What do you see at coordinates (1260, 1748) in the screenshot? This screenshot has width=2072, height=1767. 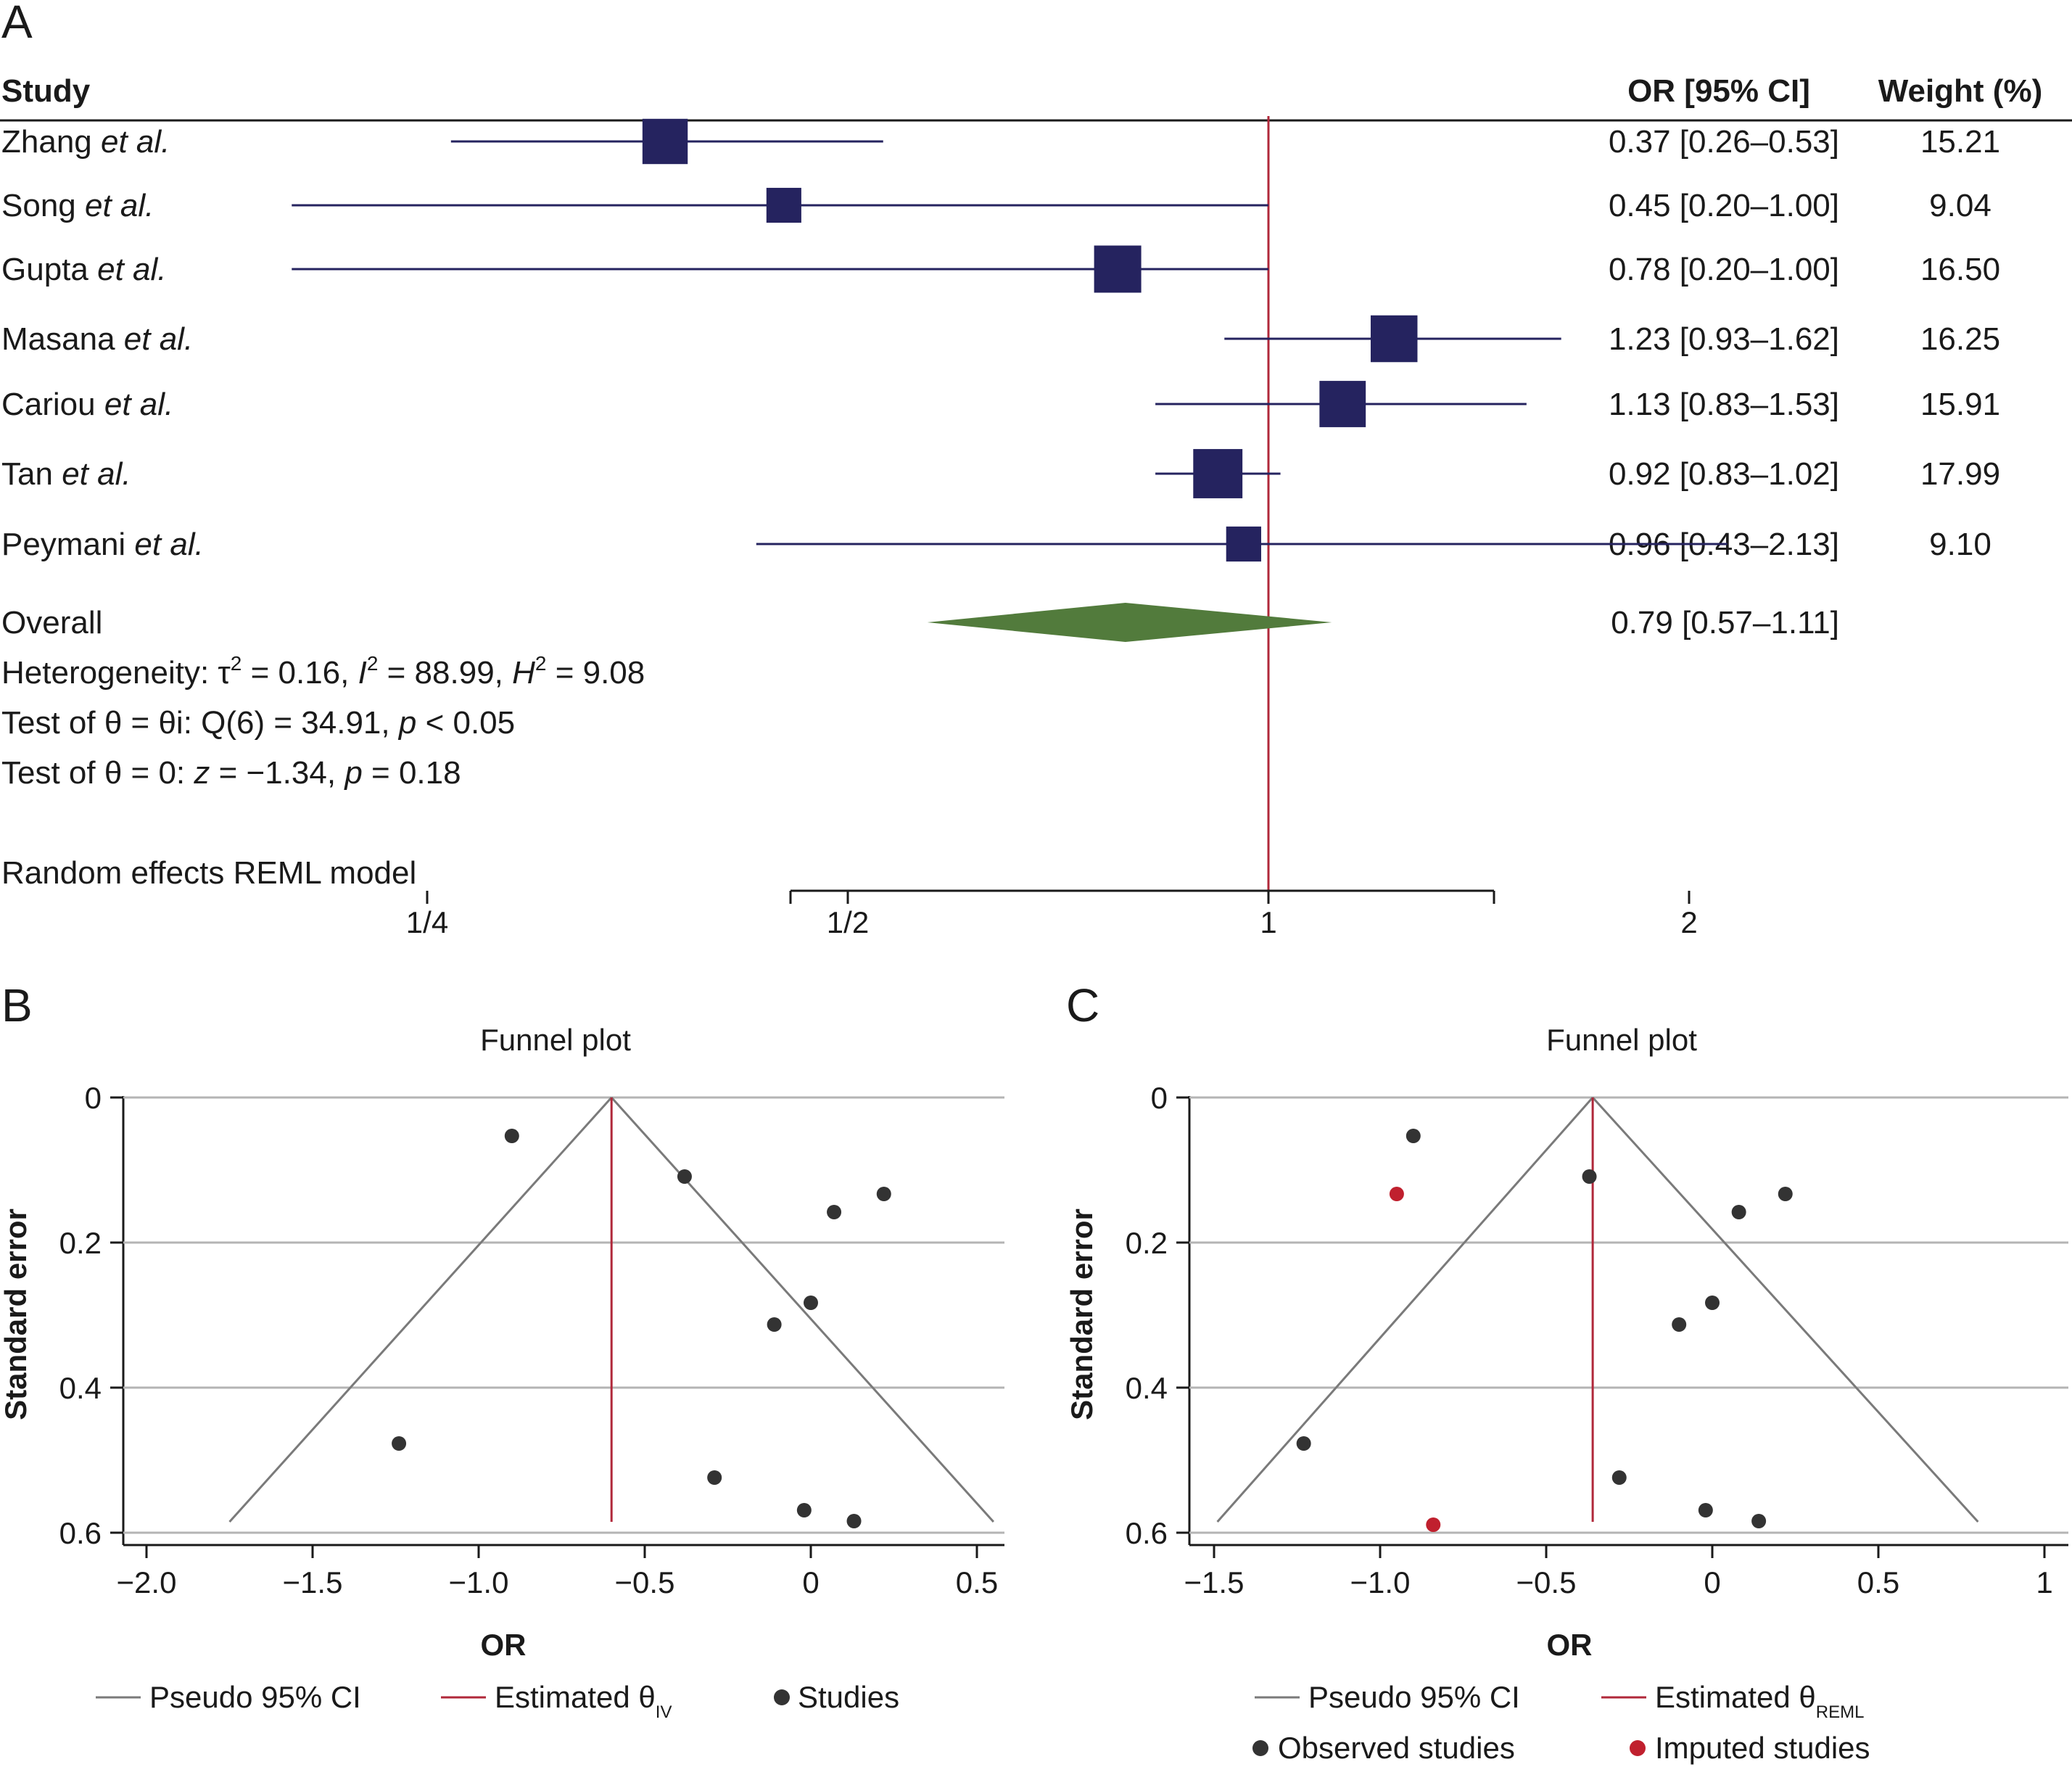 I see `legend-observed-marker` at bounding box center [1260, 1748].